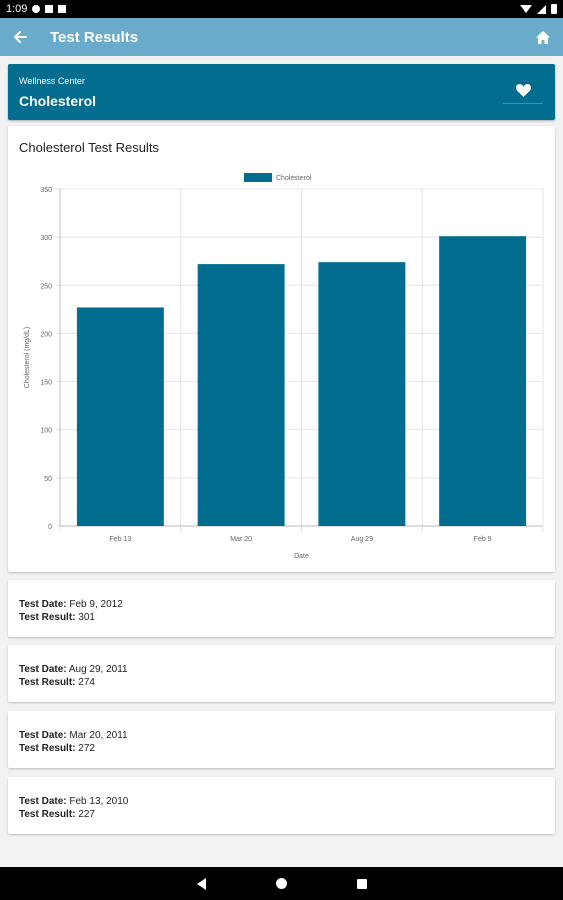  What do you see at coordinates (281, 801) in the screenshot?
I see `result-date-line: Test Date: Feb 13, 2010` at bounding box center [281, 801].